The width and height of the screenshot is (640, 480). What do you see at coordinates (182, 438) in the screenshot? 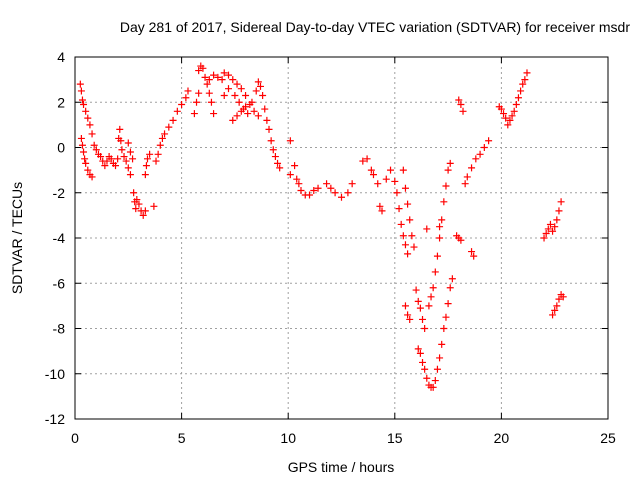
I see `x-tick-label: 5` at bounding box center [182, 438].